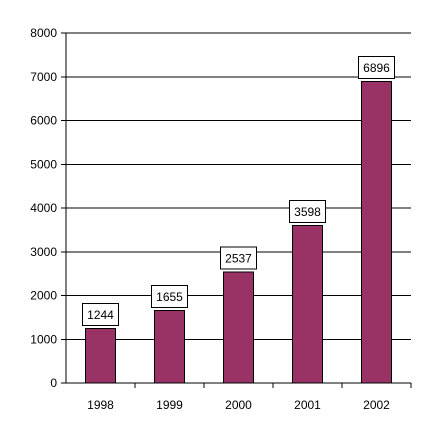 This screenshot has height=438, width=433. Describe the element at coordinates (307, 304) in the screenshot. I see `bar-2001` at that location.